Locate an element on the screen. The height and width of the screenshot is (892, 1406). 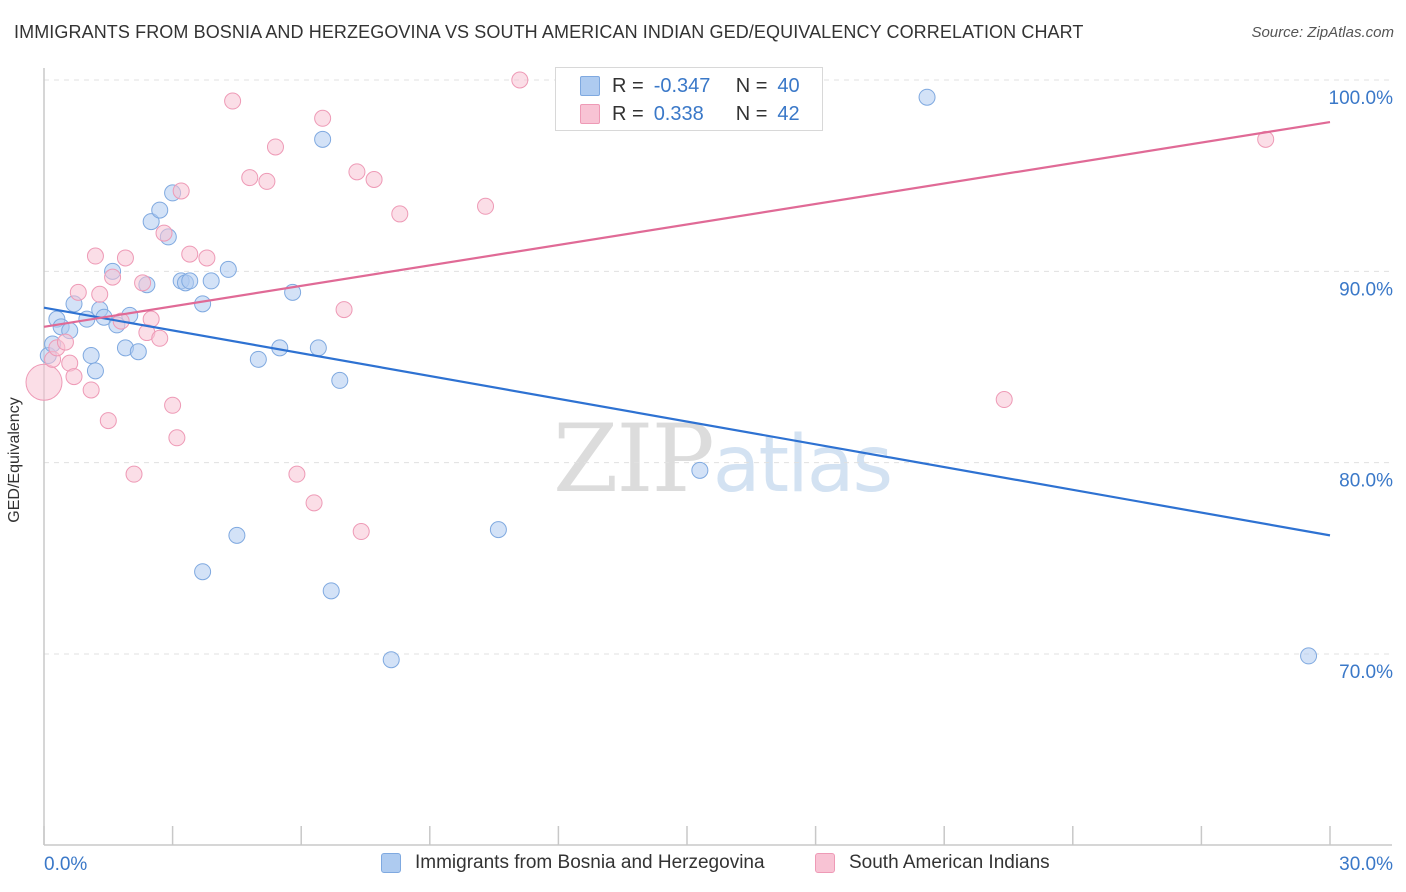
legend-swatch-blue is located at coordinates (590, 86).